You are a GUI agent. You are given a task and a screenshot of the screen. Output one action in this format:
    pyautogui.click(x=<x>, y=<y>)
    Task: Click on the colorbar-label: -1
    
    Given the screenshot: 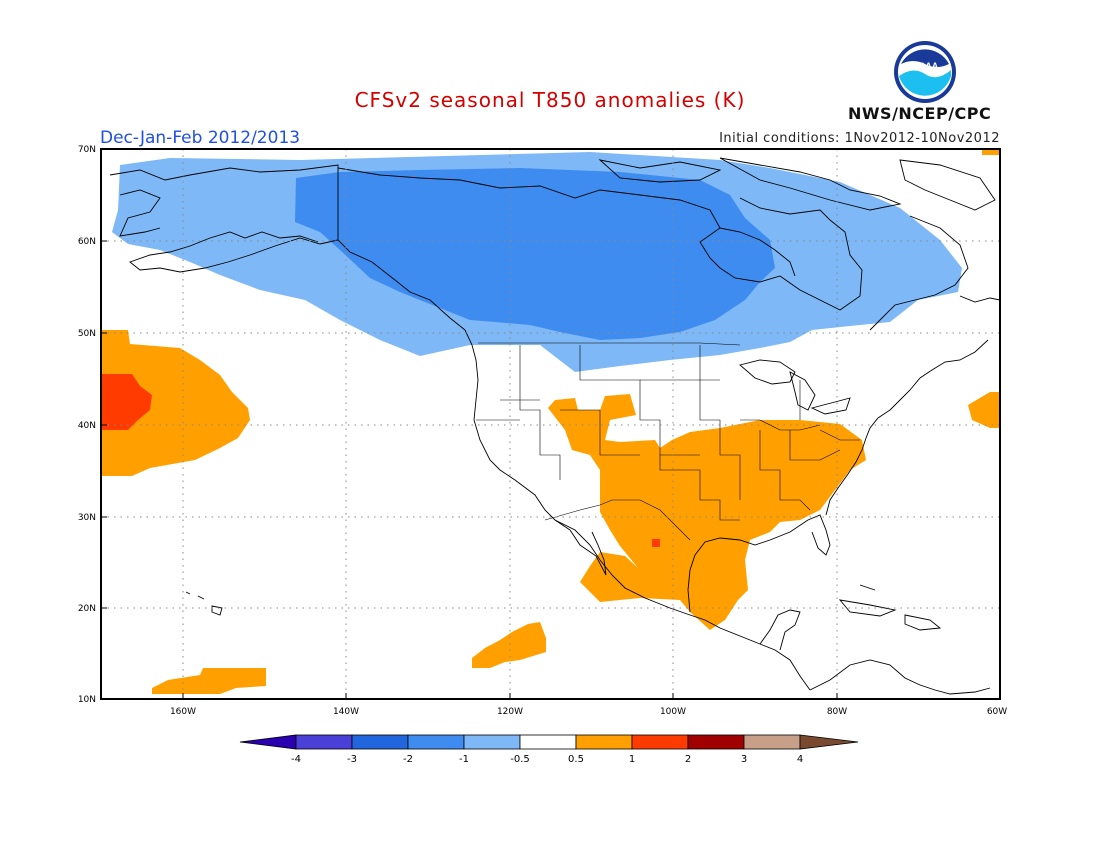 What is the action you would take?
    pyautogui.click(x=464, y=759)
    